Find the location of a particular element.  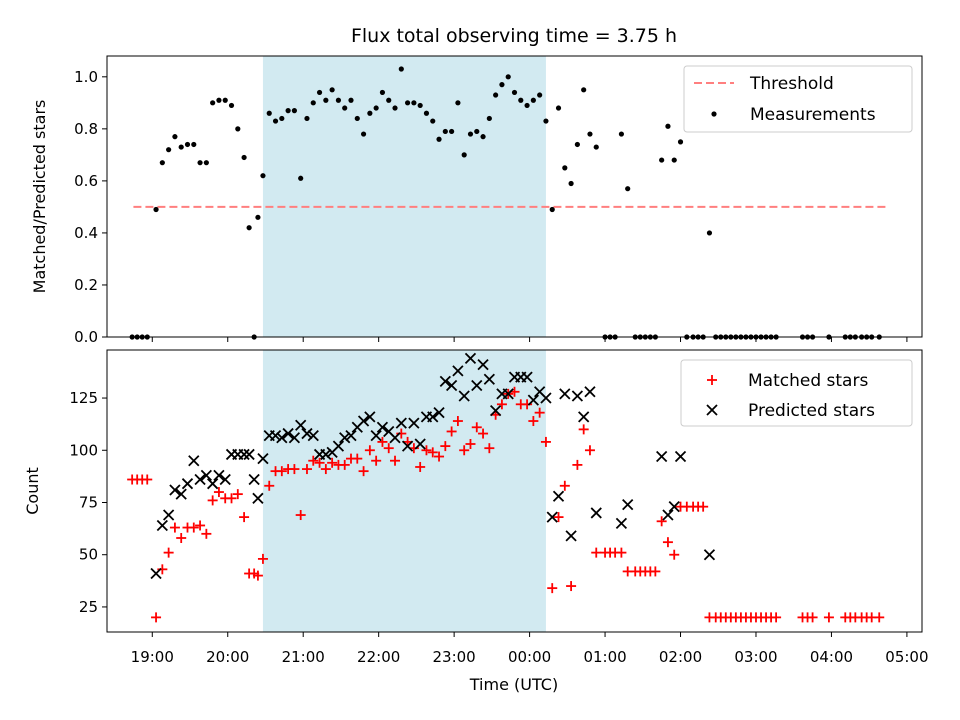

y-tick-label: 25 is located at coordinates (88, 607).